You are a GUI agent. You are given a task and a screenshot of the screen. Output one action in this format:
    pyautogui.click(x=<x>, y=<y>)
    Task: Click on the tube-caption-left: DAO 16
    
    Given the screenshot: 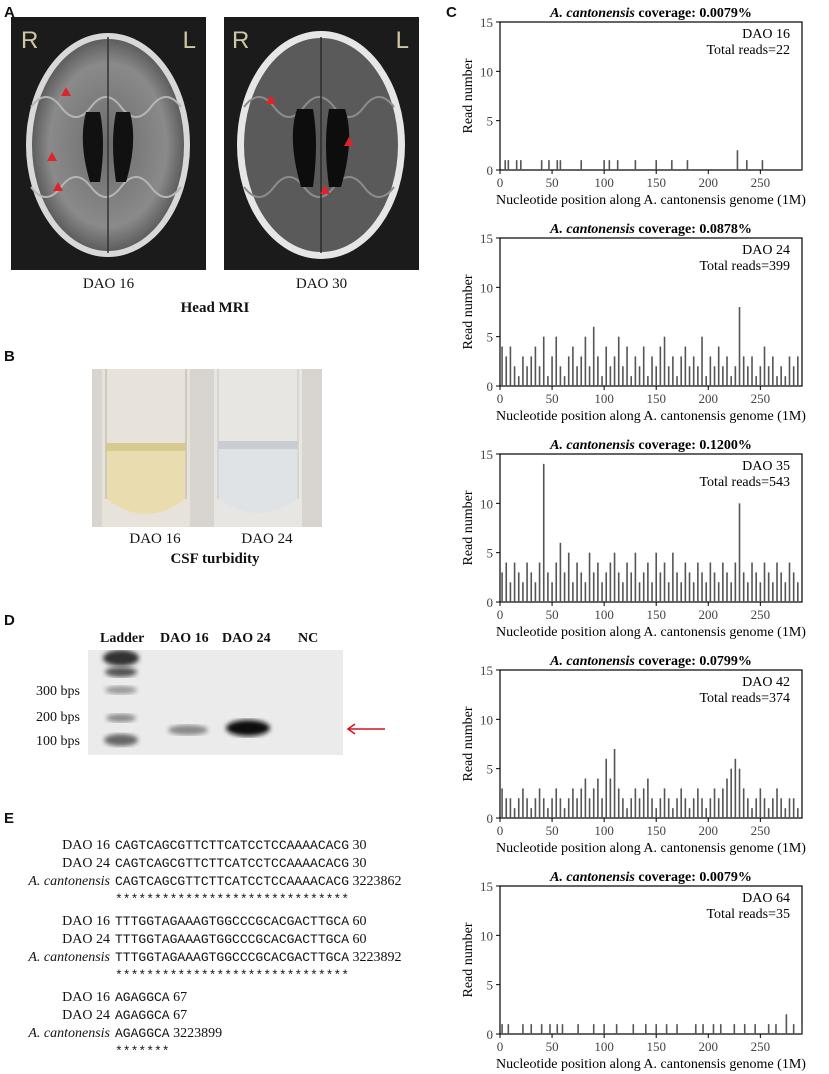 What is the action you would take?
    pyautogui.click(x=155, y=539)
    